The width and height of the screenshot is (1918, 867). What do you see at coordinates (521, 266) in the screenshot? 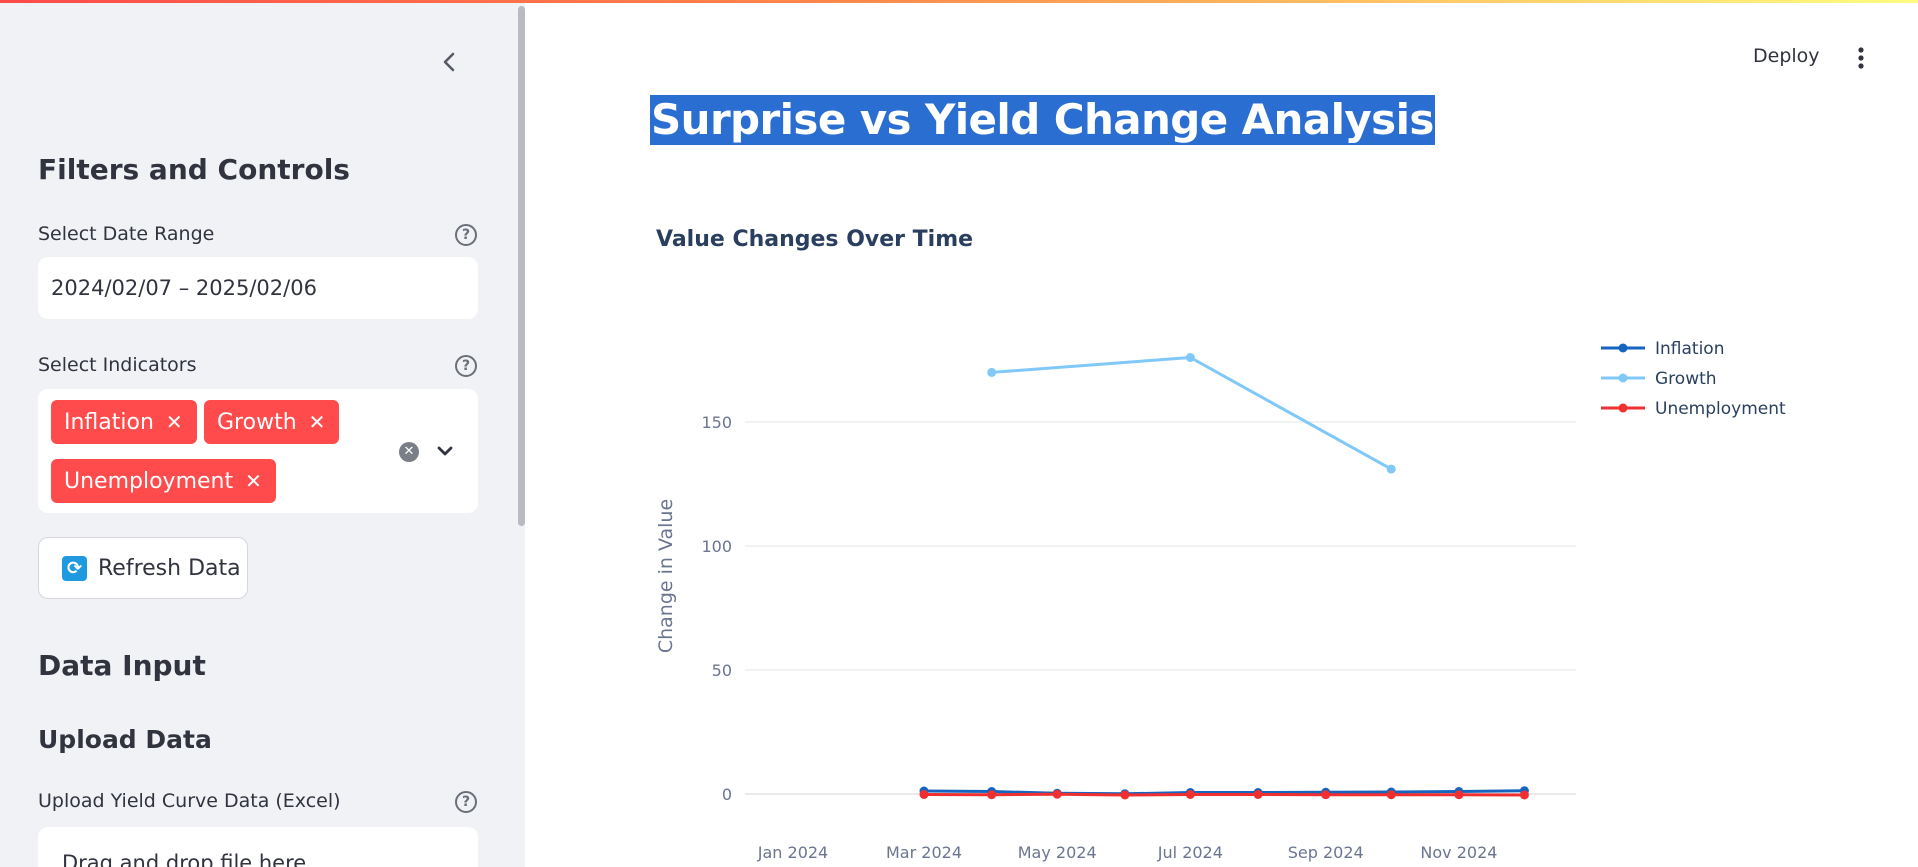
I see `sidebar-scrollbar` at bounding box center [521, 266].